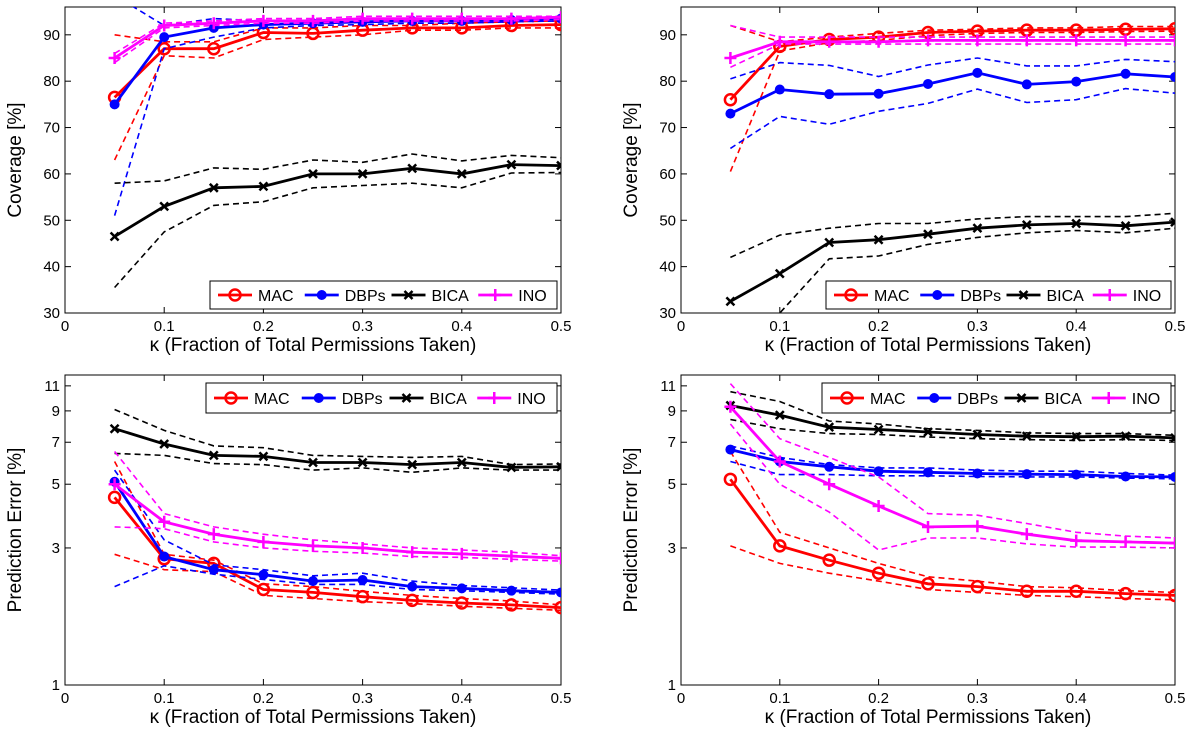  I want to click on x-tick-label: 0, so click(65, 698).